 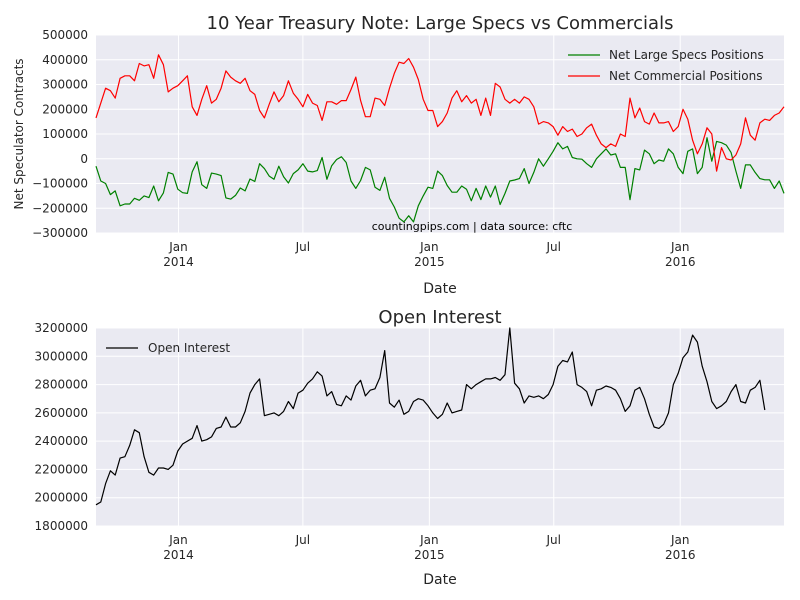 I want to click on net-positions-x-tick-year-label: 2016, so click(x=680, y=262).